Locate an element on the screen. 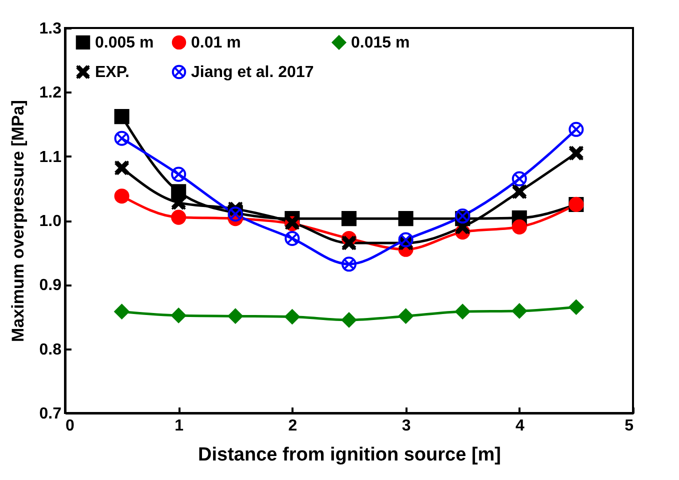 This screenshot has height=480, width=679. x-tick-label: 5 is located at coordinates (629, 426).